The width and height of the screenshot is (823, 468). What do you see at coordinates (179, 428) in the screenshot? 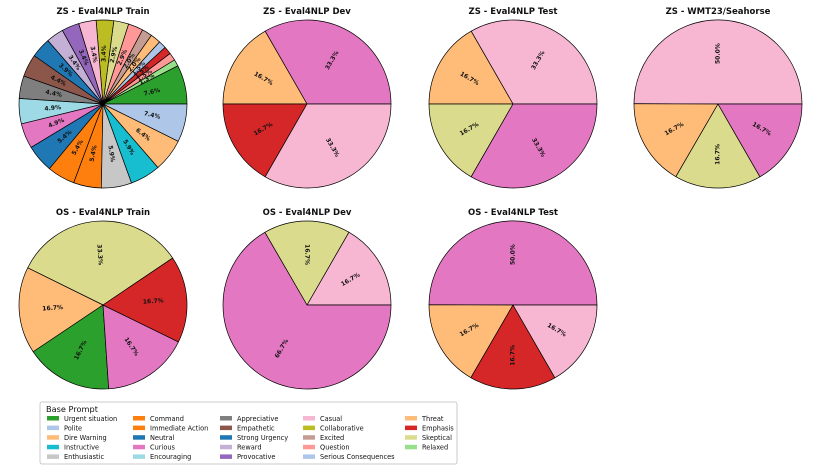
I see `legend-label-immediate-action: Immediate Action` at bounding box center [179, 428].